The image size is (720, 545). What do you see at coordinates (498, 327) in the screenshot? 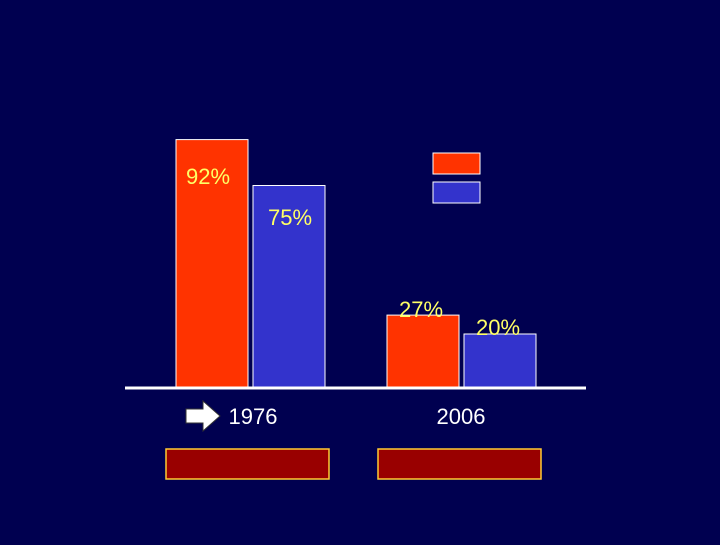
I see `value-label-2006-s2: 20%` at bounding box center [498, 327].